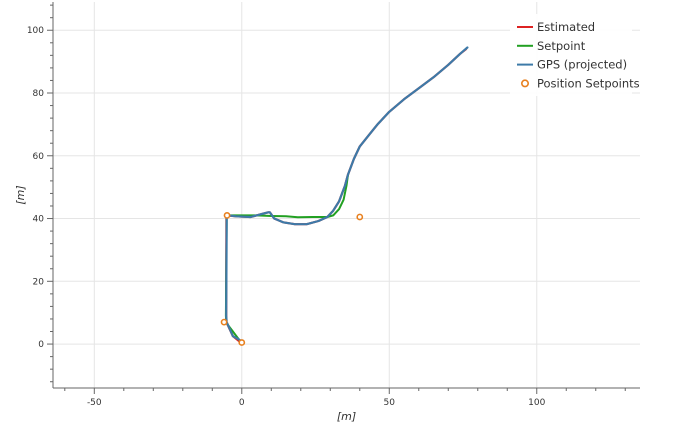 The height and width of the screenshot is (425, 690). Describe the element at coordinates (94, 403) in the screenshot. I see `x-tick-label: -50` at that location.